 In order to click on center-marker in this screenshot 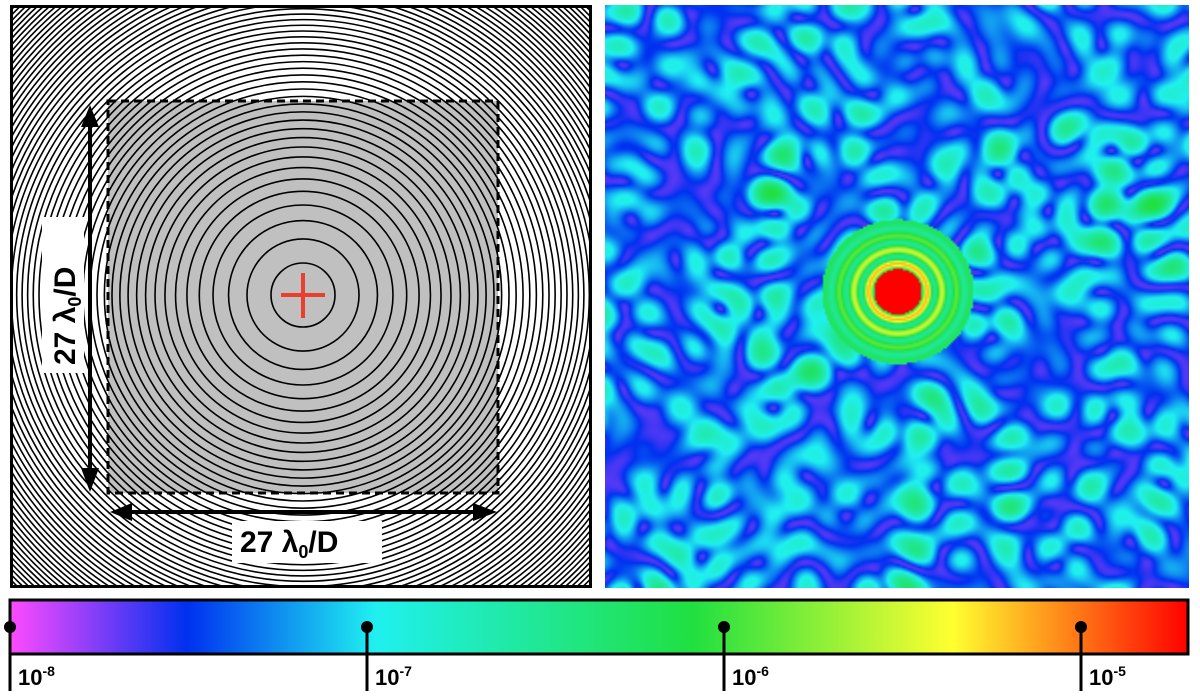, I will do `click(303, 295)`.